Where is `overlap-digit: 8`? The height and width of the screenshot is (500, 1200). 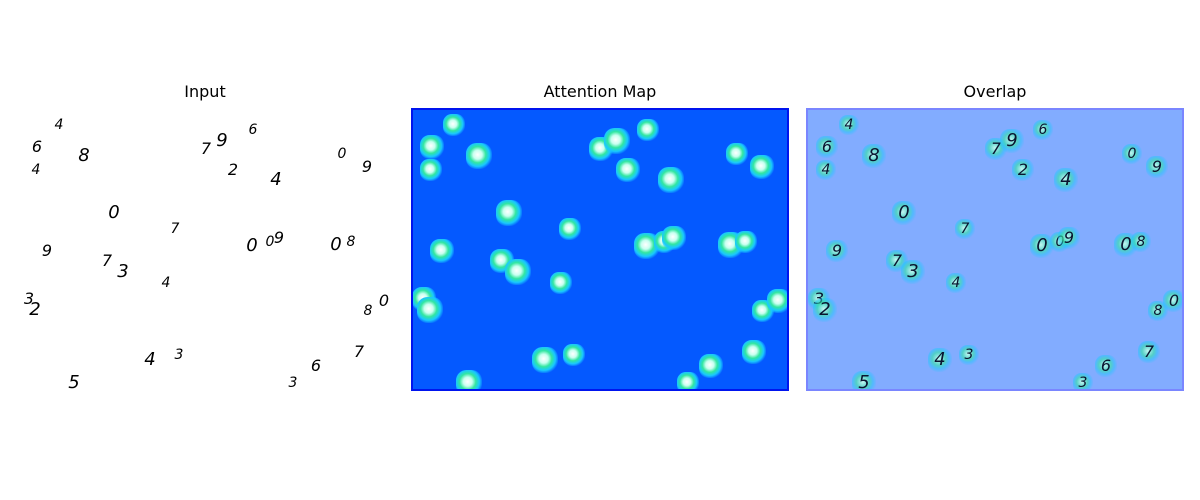 overlap-digit: 8 is located at coordinates (874, 155).